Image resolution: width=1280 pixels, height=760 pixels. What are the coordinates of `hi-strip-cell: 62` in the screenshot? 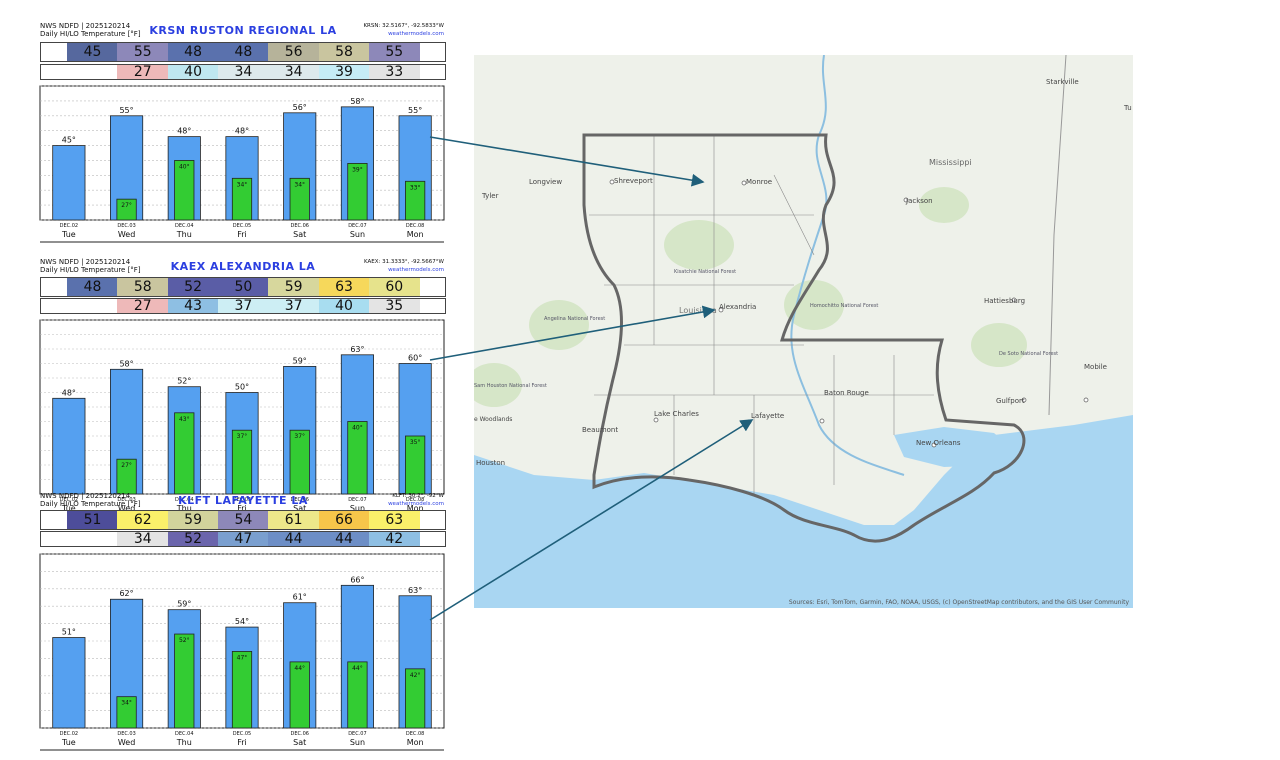 It's located at (143, 520).